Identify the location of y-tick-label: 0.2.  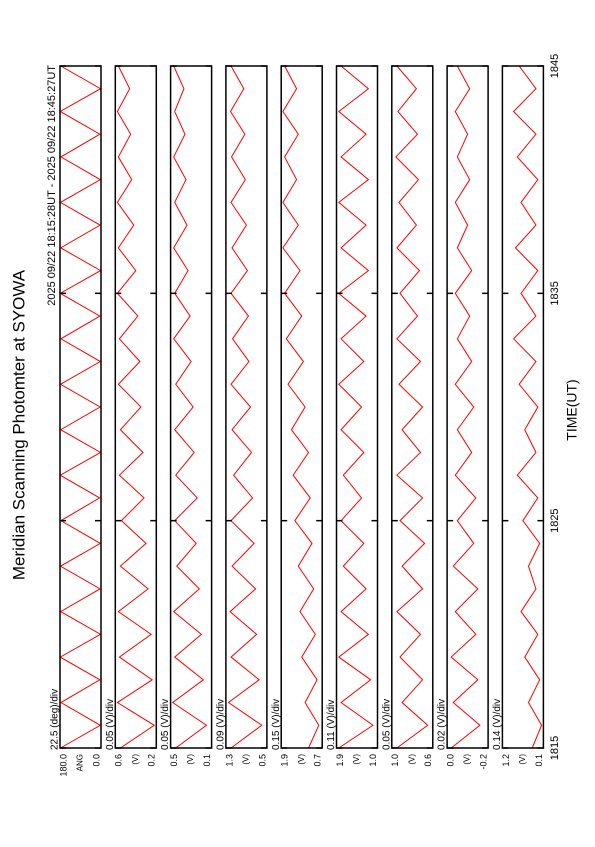
(152, 760).